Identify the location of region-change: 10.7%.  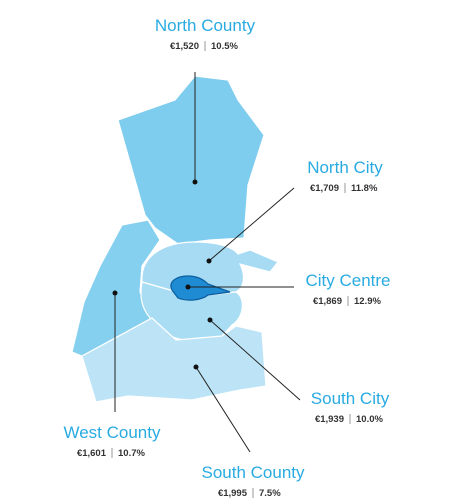
(131, 453).